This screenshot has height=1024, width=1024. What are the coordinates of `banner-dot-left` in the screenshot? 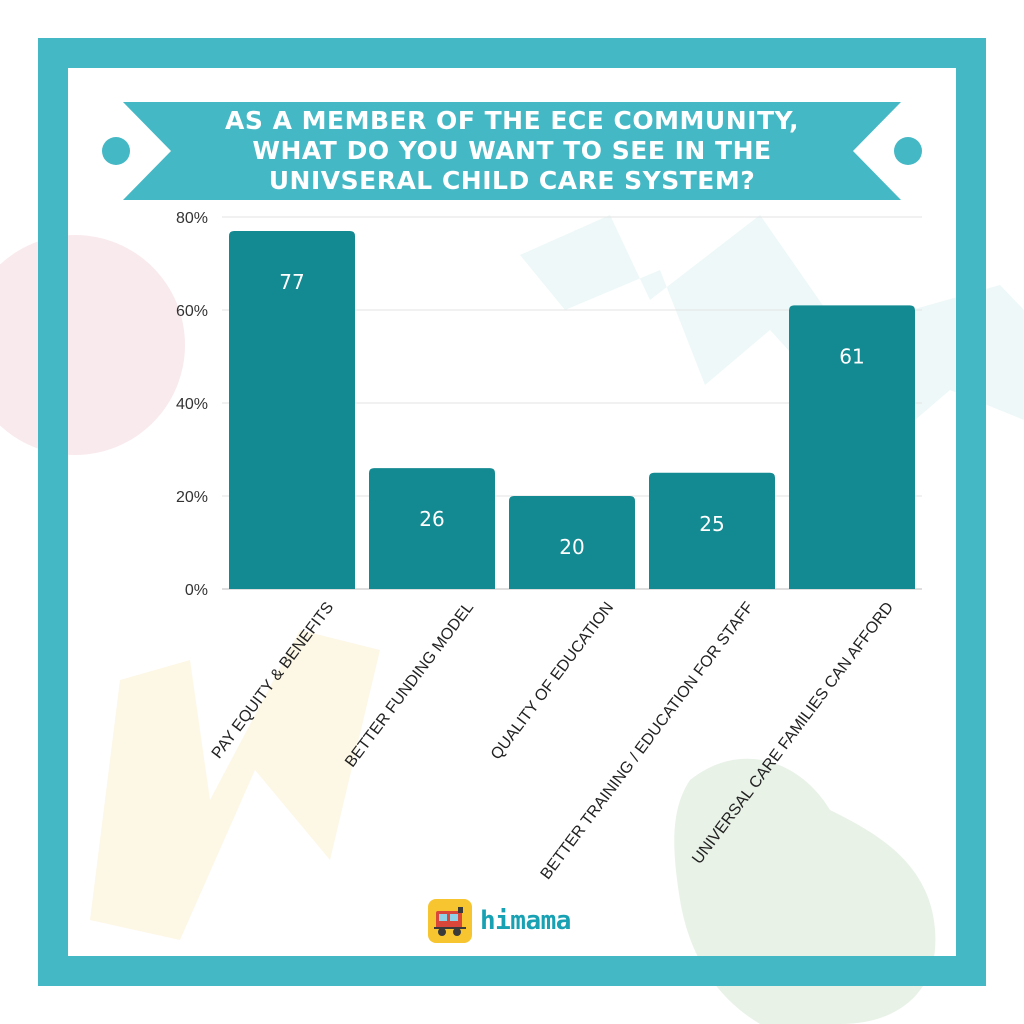 It's located at (116, 151).